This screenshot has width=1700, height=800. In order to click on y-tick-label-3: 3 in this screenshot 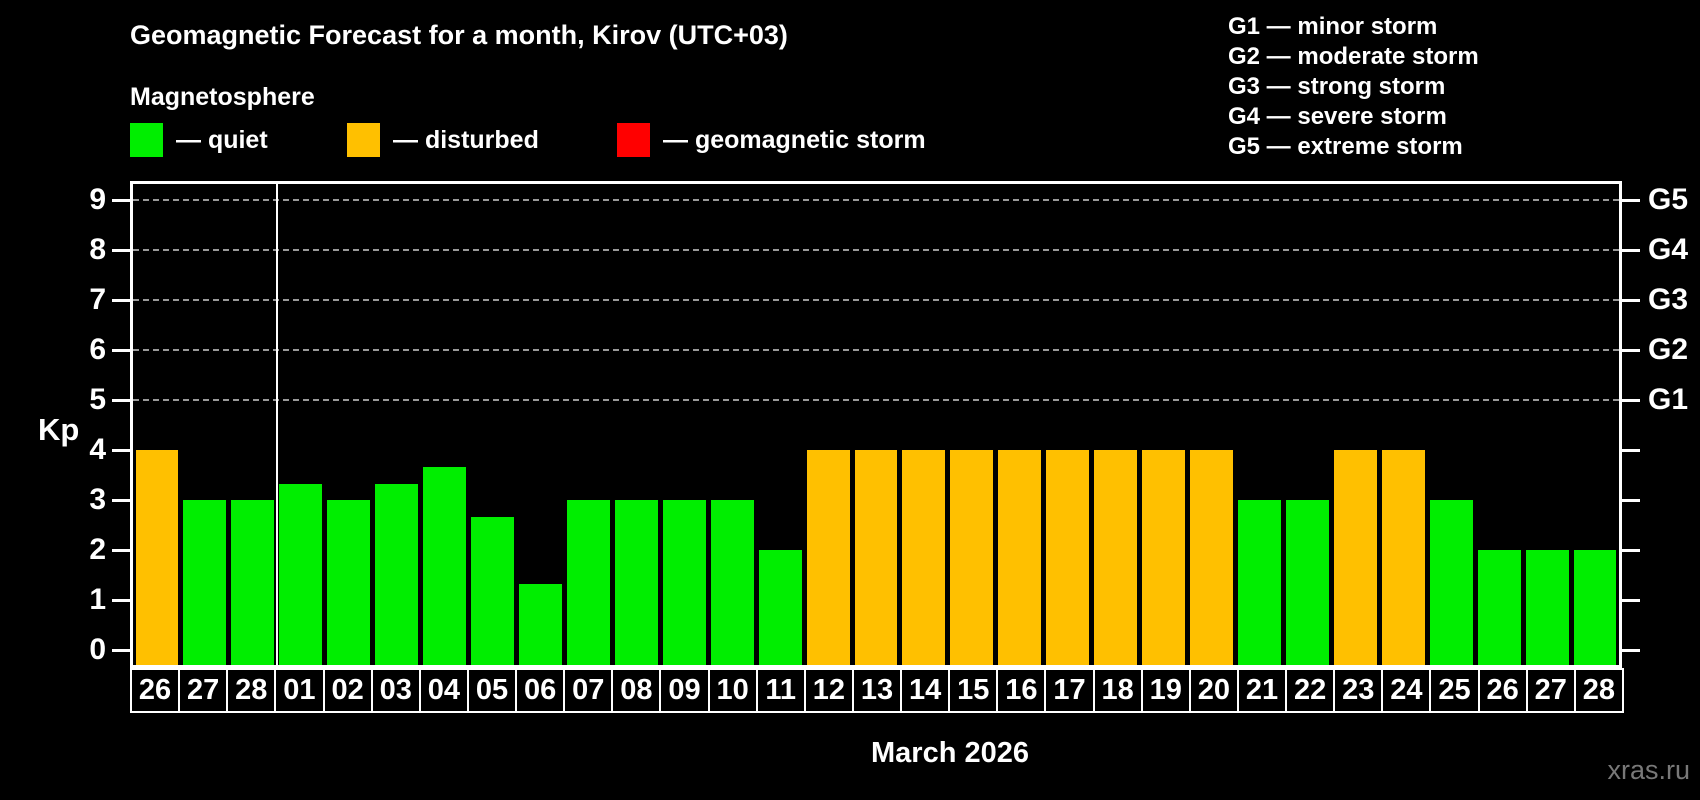, I will do `click(97, 499)`.